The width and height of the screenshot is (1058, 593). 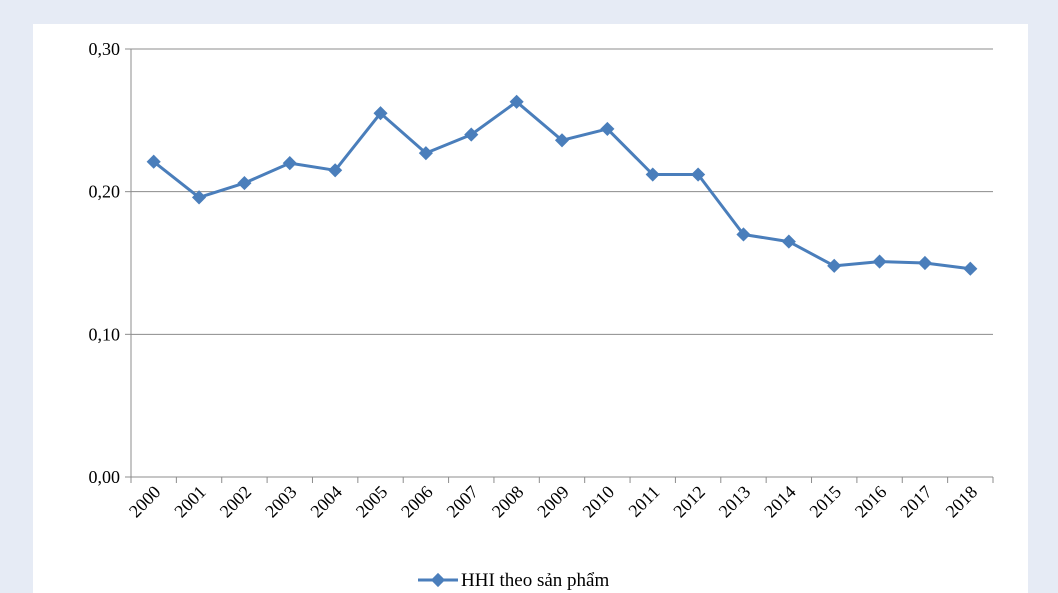 I want to click on y-tick-labels: 0,00 0,10 0,20 0,30, so click(x=105, y=263).